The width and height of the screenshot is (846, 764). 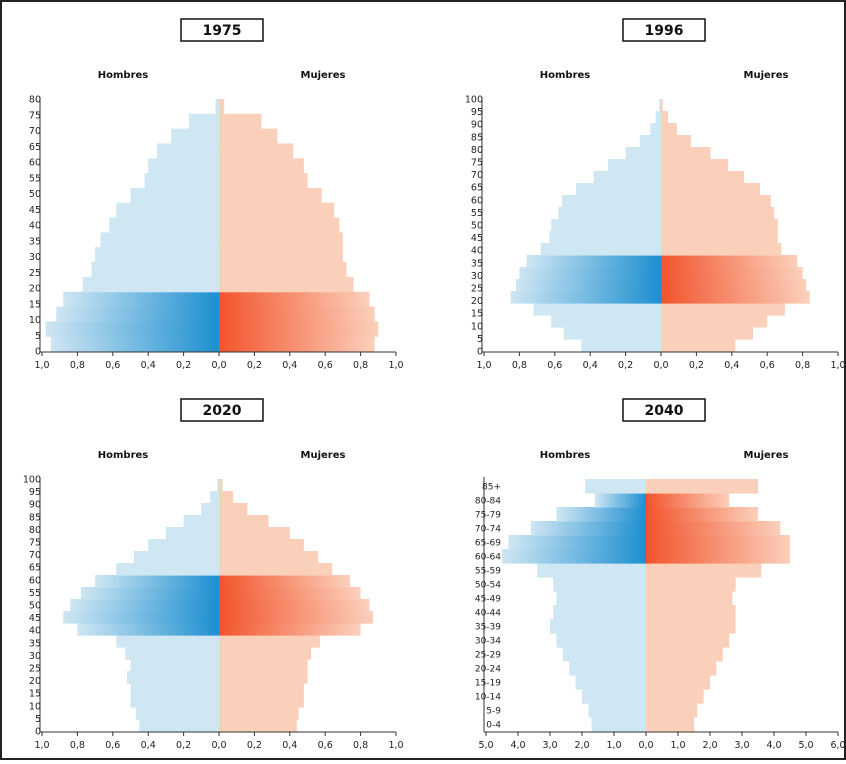 What do you see at coordinates (488, 600) in the screenshot?
I see `y-tick-label: 45-49` at bounding box center [488, 600].